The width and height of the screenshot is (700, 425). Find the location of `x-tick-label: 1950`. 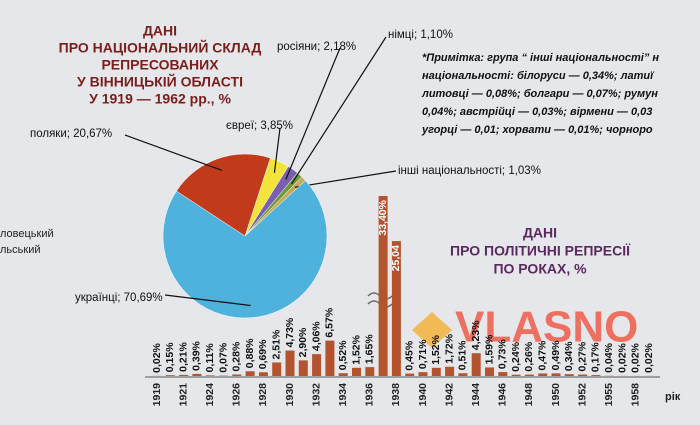

x-tick-label: 1950 is located at coordinates (556, 395).